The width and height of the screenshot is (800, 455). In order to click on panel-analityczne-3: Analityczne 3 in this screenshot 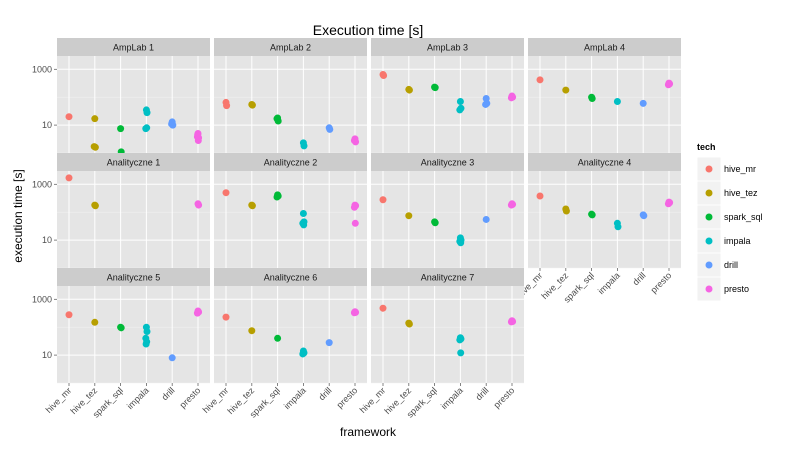, I will do `click(447, 211)`.